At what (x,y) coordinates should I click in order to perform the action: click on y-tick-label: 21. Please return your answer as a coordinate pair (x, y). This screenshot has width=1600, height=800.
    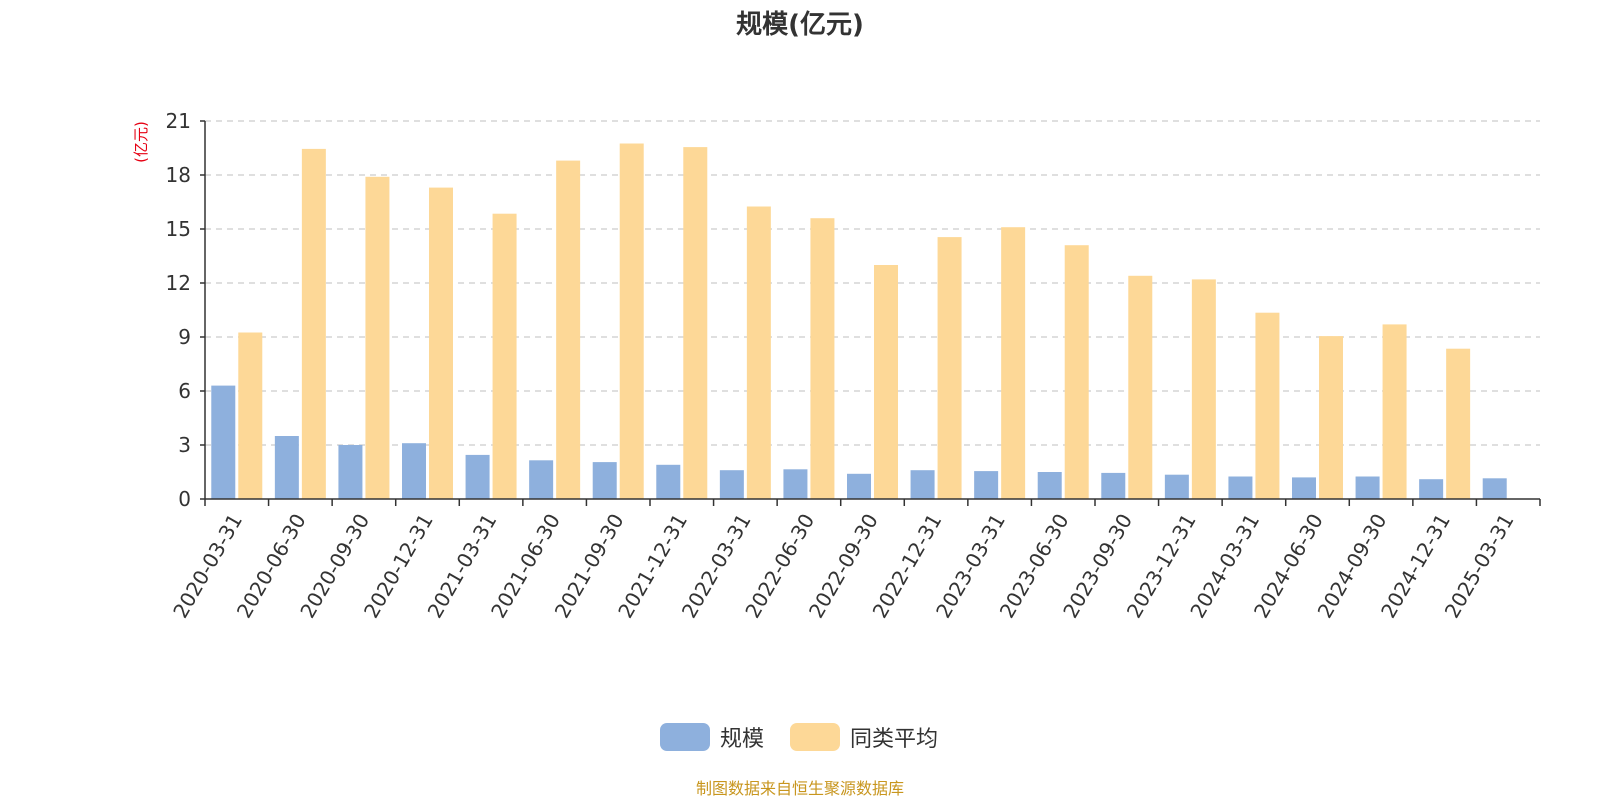
    Looking at the image, I should click on (178, 121).